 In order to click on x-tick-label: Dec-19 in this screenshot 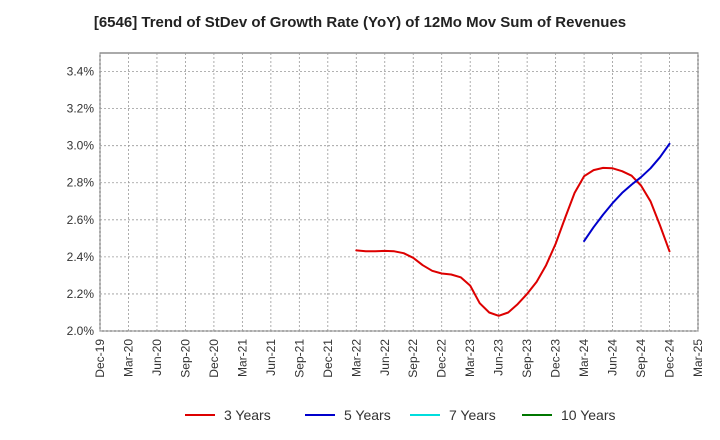, I will do `click(100, 358)`.